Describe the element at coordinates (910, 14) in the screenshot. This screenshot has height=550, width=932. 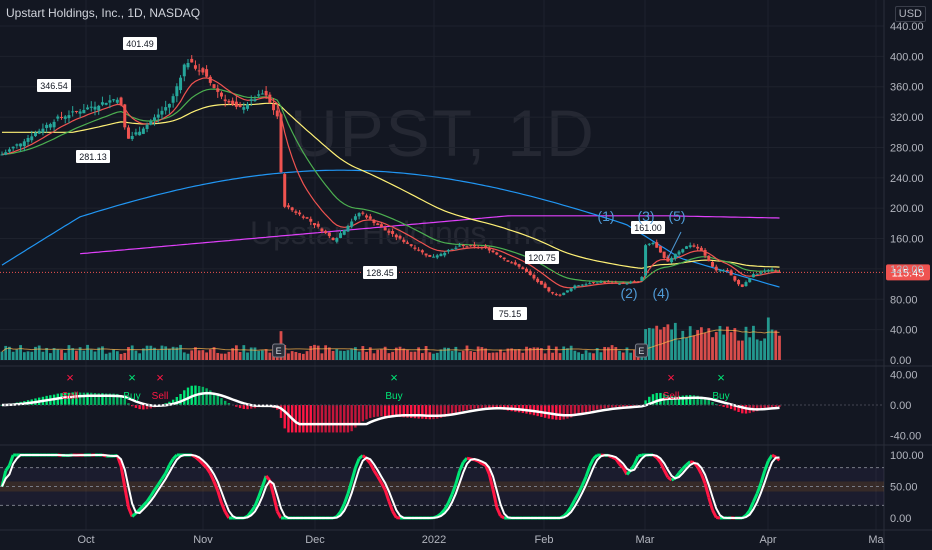
I see `currency-label: USD` at that location.